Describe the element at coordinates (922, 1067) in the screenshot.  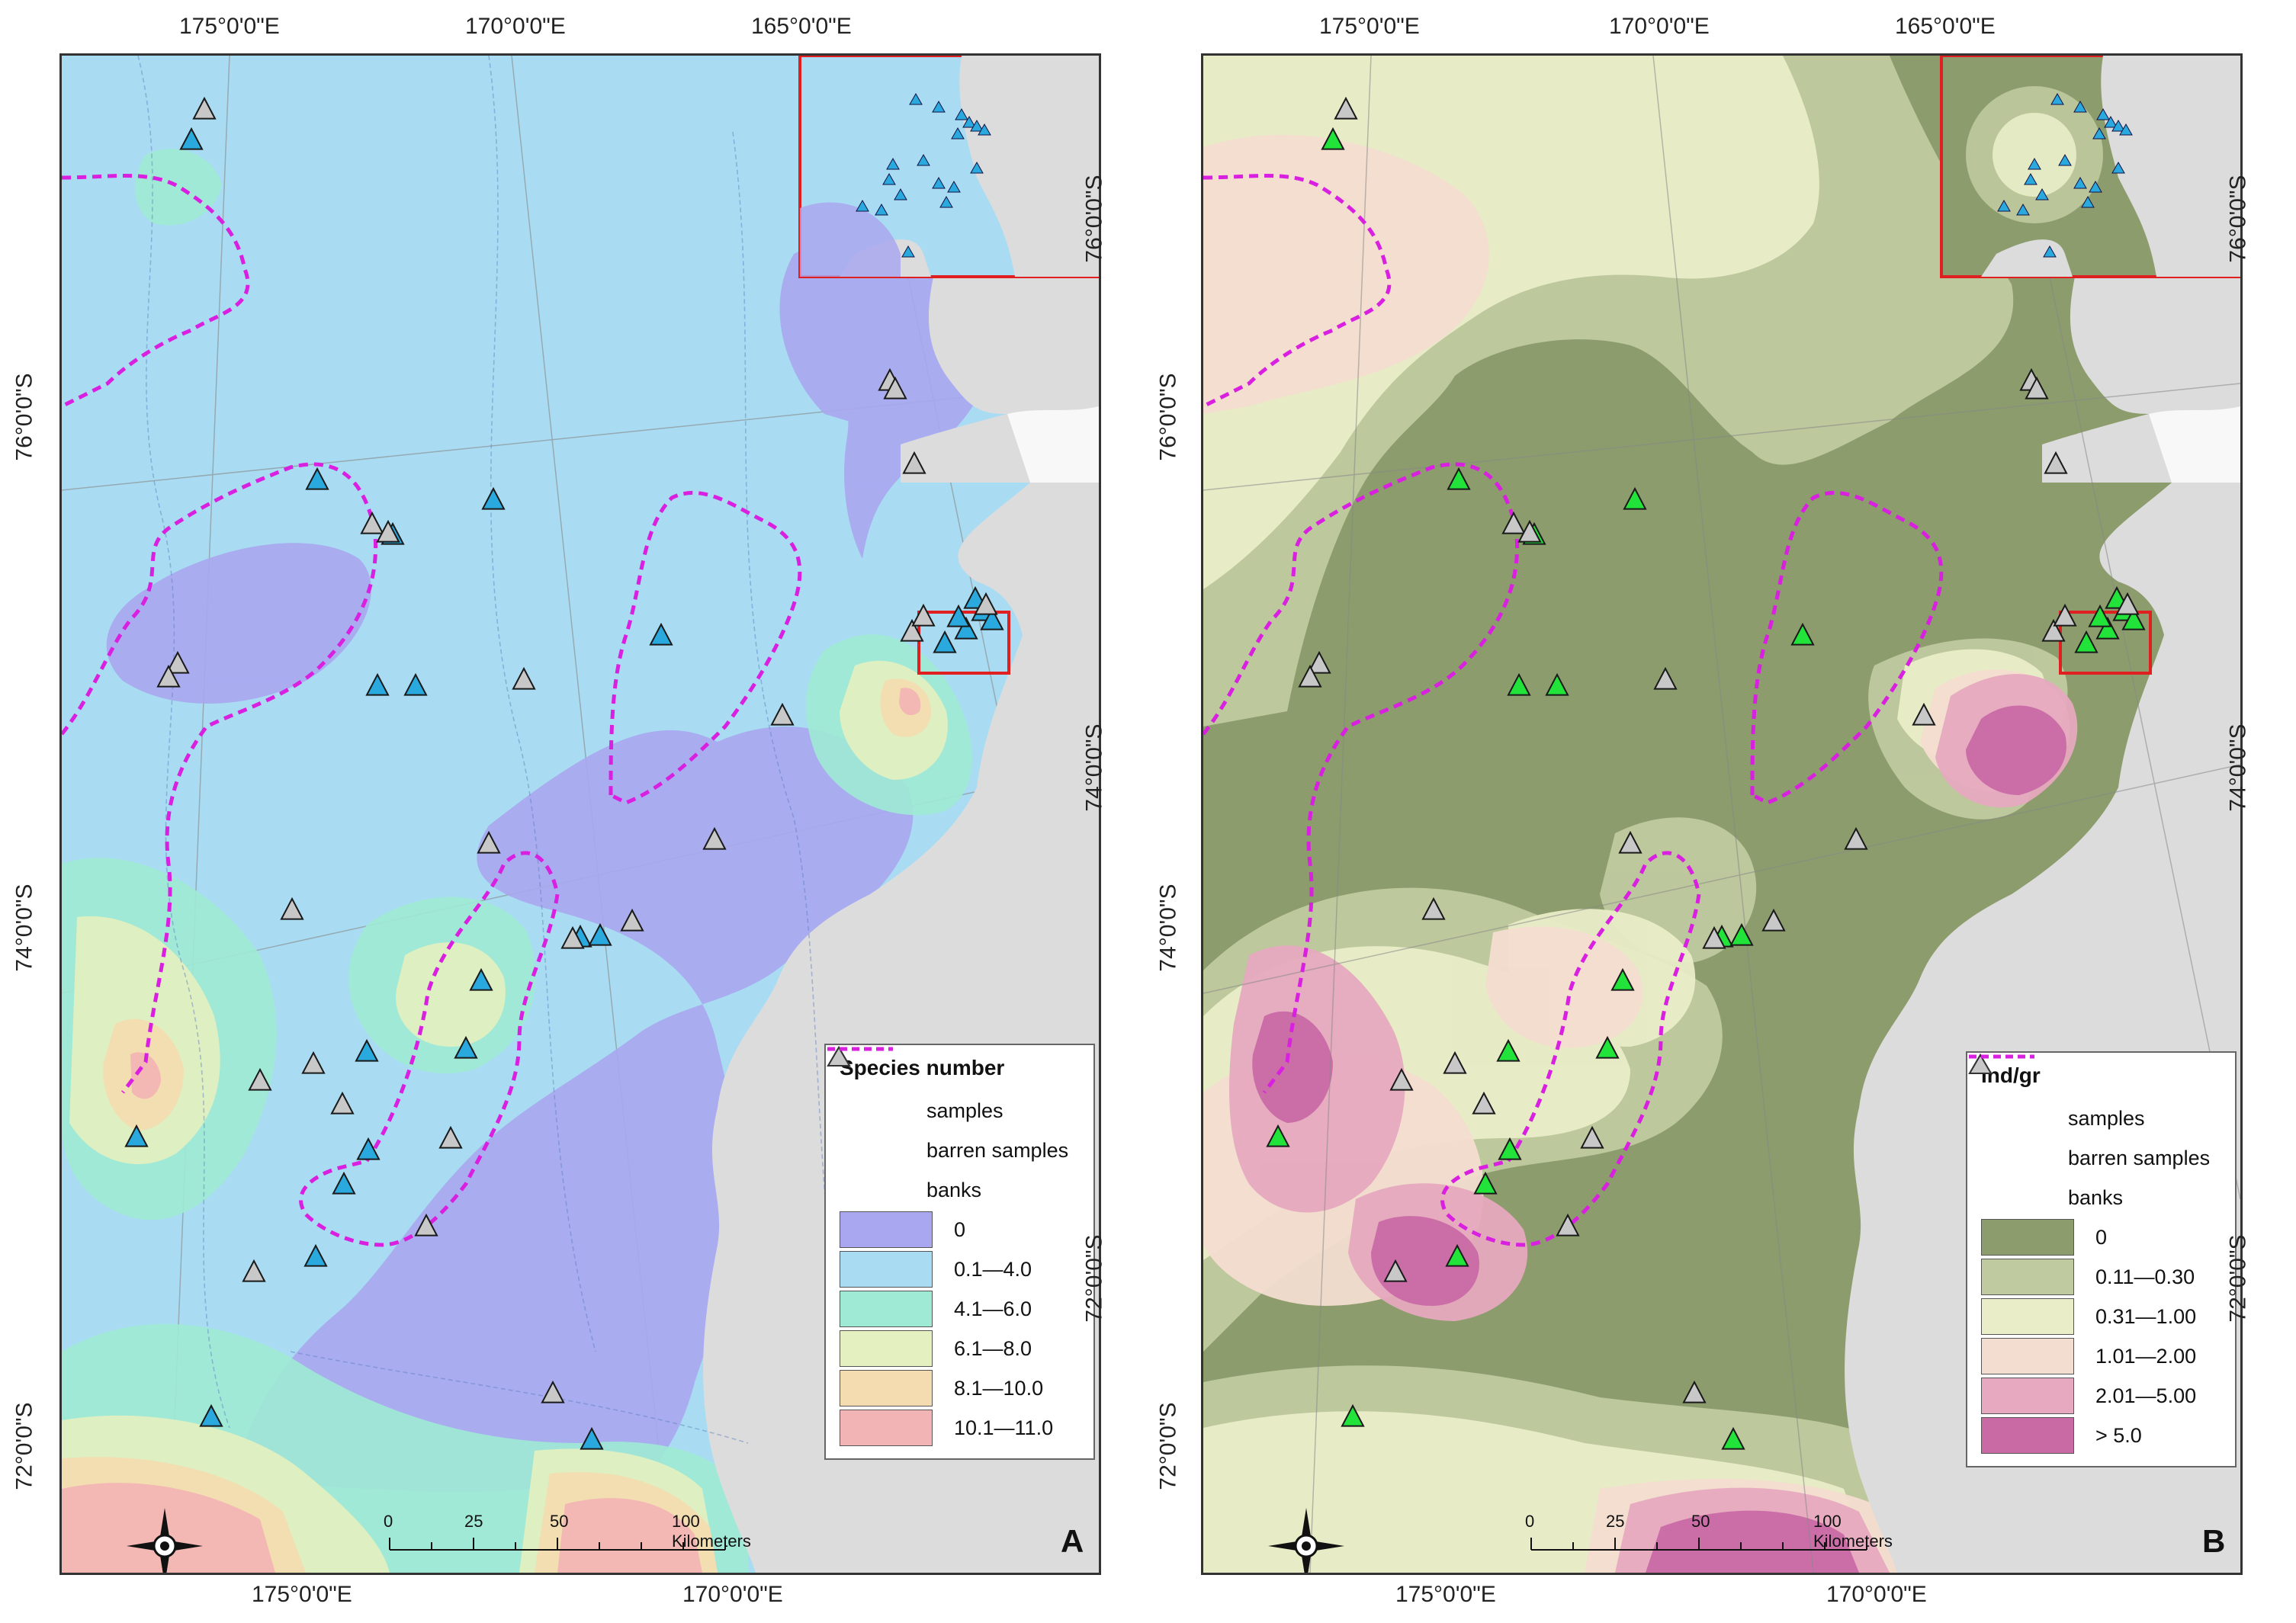
I see `legend-title: Species number` at that location.